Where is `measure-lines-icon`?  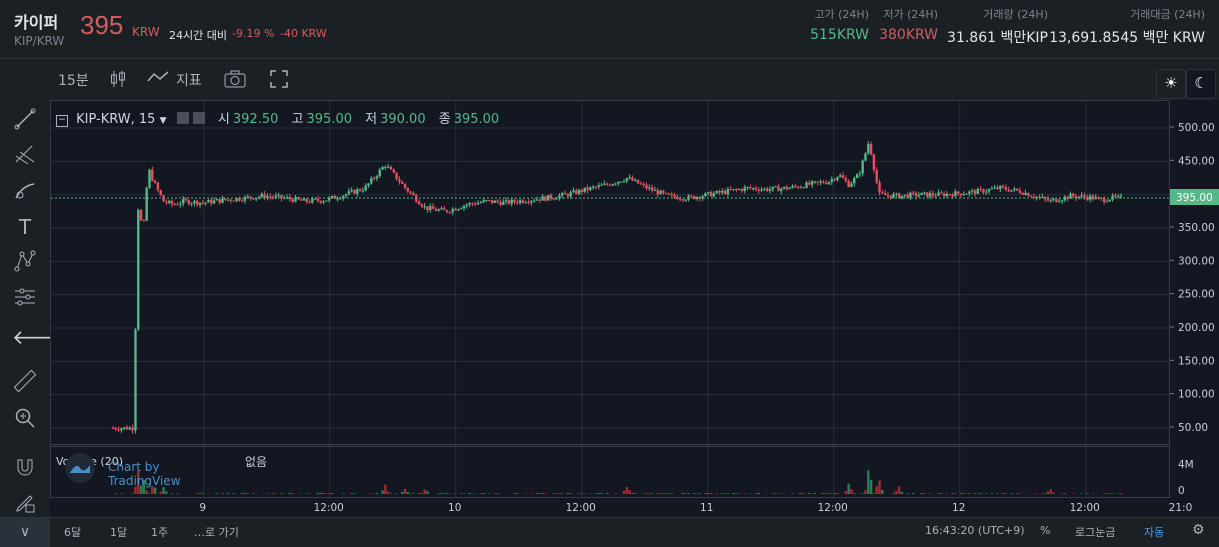 measure-lines-icon is located at coordinates (25, 299).